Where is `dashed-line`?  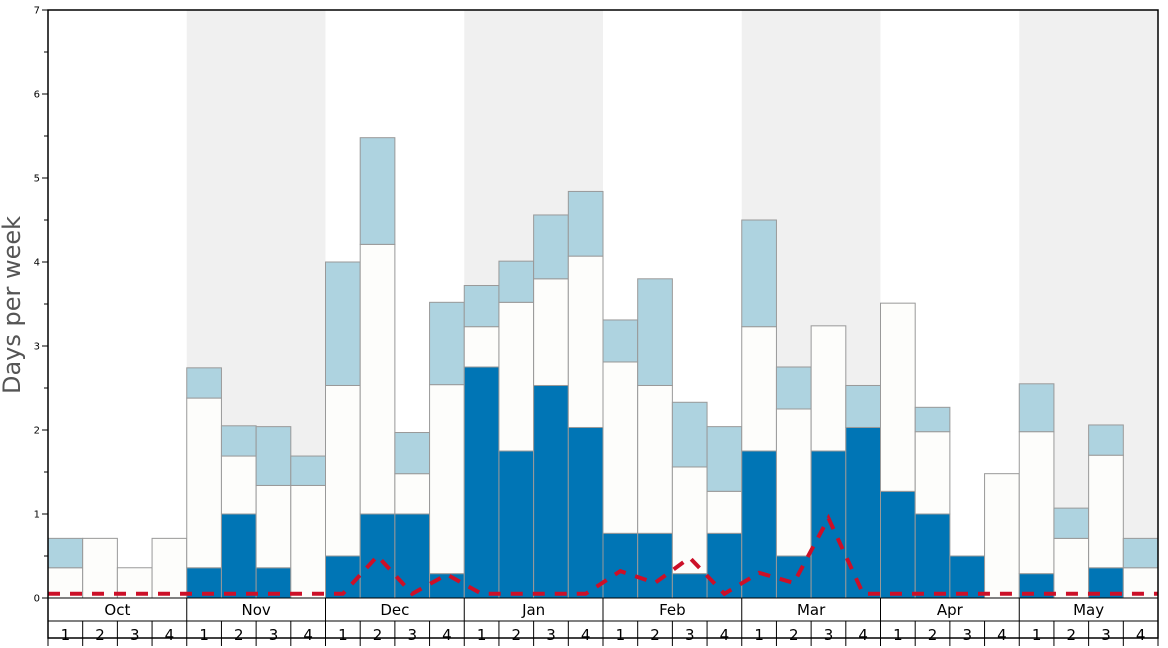 dashed-line is located at coordinates (603, 555).